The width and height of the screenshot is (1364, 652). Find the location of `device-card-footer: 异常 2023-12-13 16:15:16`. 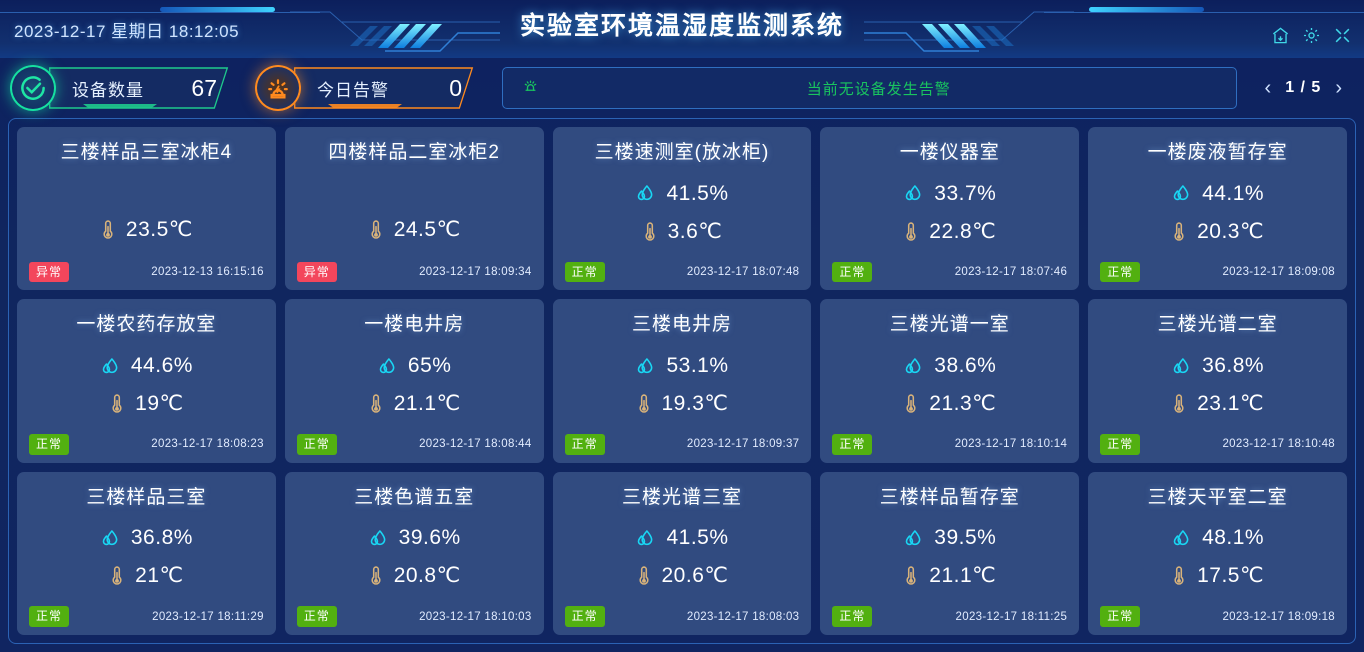

device-card-footer: 异常 2023-12-13 16:15:16 is located at coordinates (146, 272).